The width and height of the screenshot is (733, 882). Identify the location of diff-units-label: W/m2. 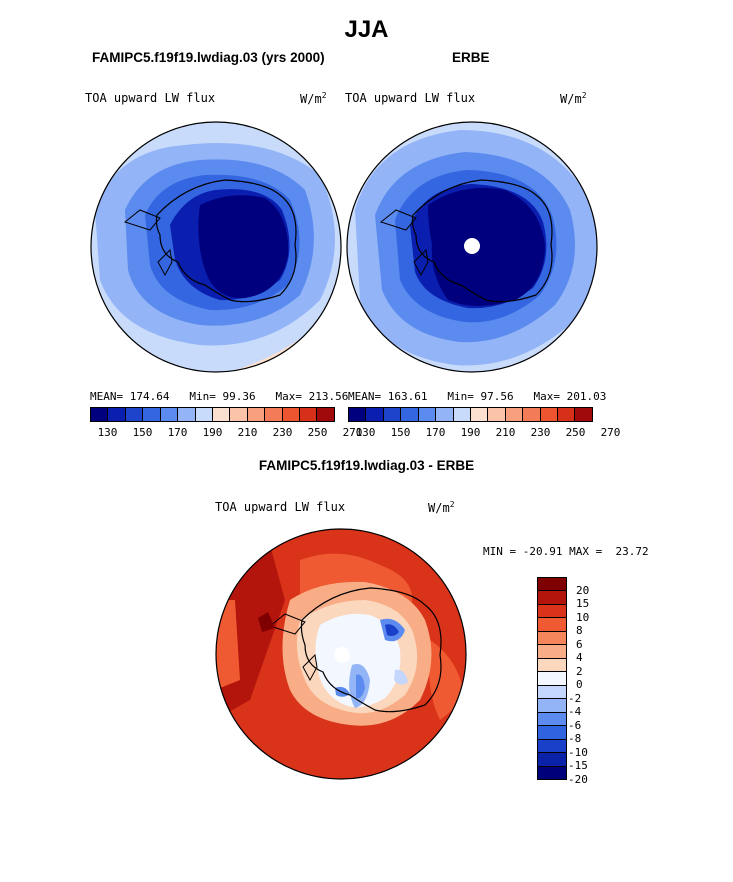
(441, 507).